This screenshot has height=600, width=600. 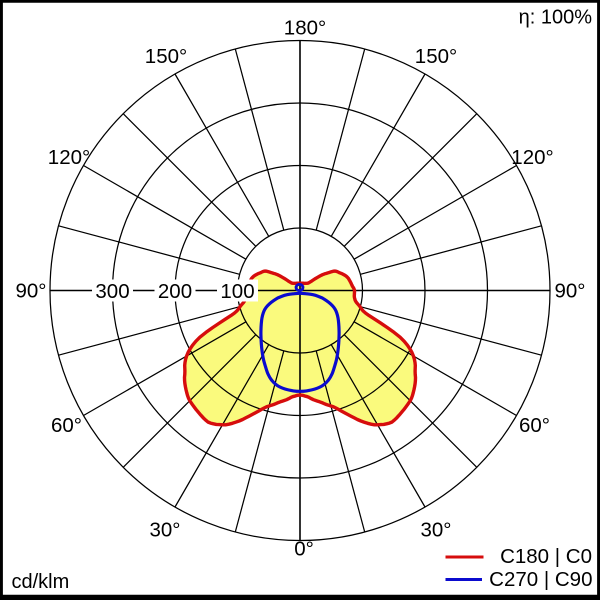 I want to click on svg-text: 0°, so click(x=304, y=549).